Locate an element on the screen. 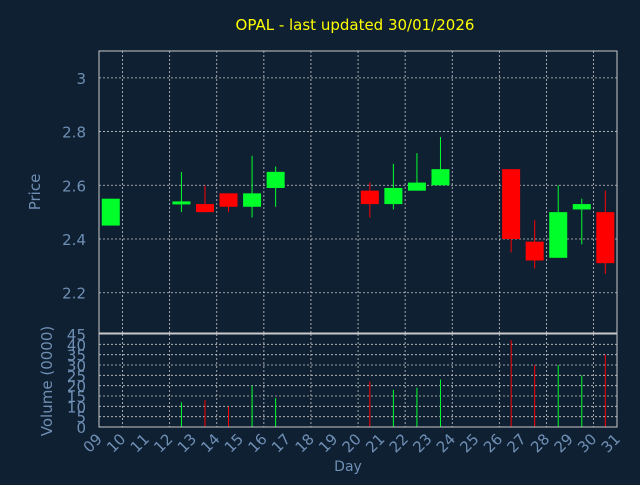 This screenshot has height=485, width=640. volume-tick-label: 5 is located at coordinates (81, 418).